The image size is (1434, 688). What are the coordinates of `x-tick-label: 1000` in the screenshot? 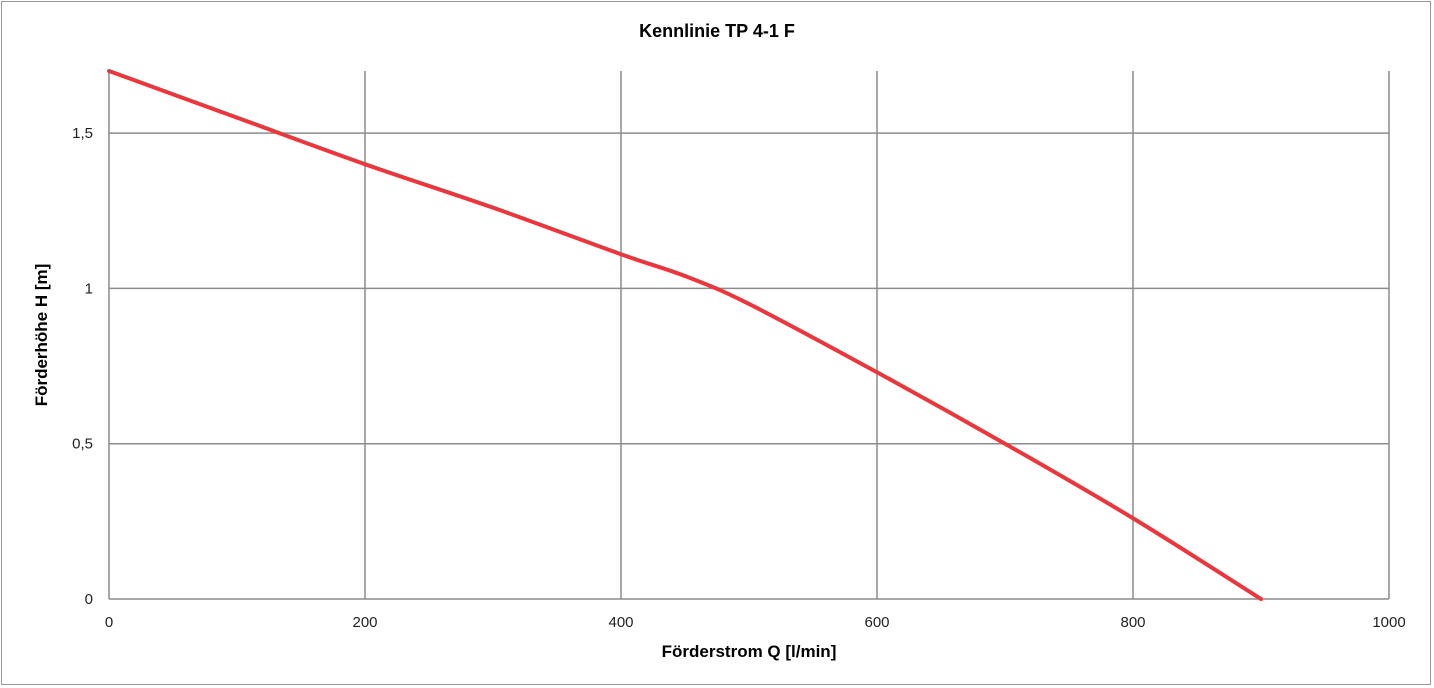 It's located at (1388, 622).